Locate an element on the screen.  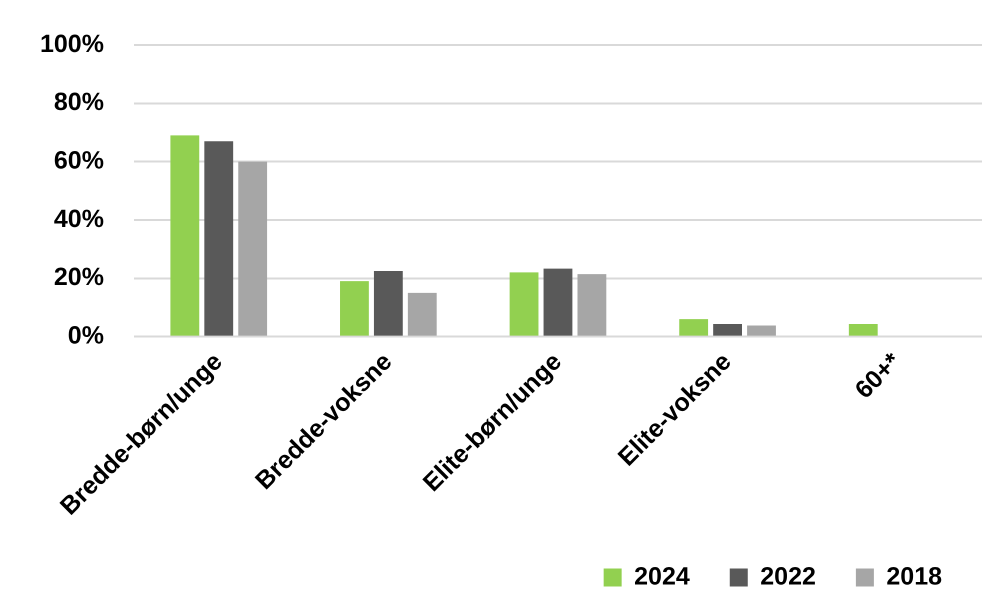
y-tick-label: 60% is located at coordinates (79, 160).